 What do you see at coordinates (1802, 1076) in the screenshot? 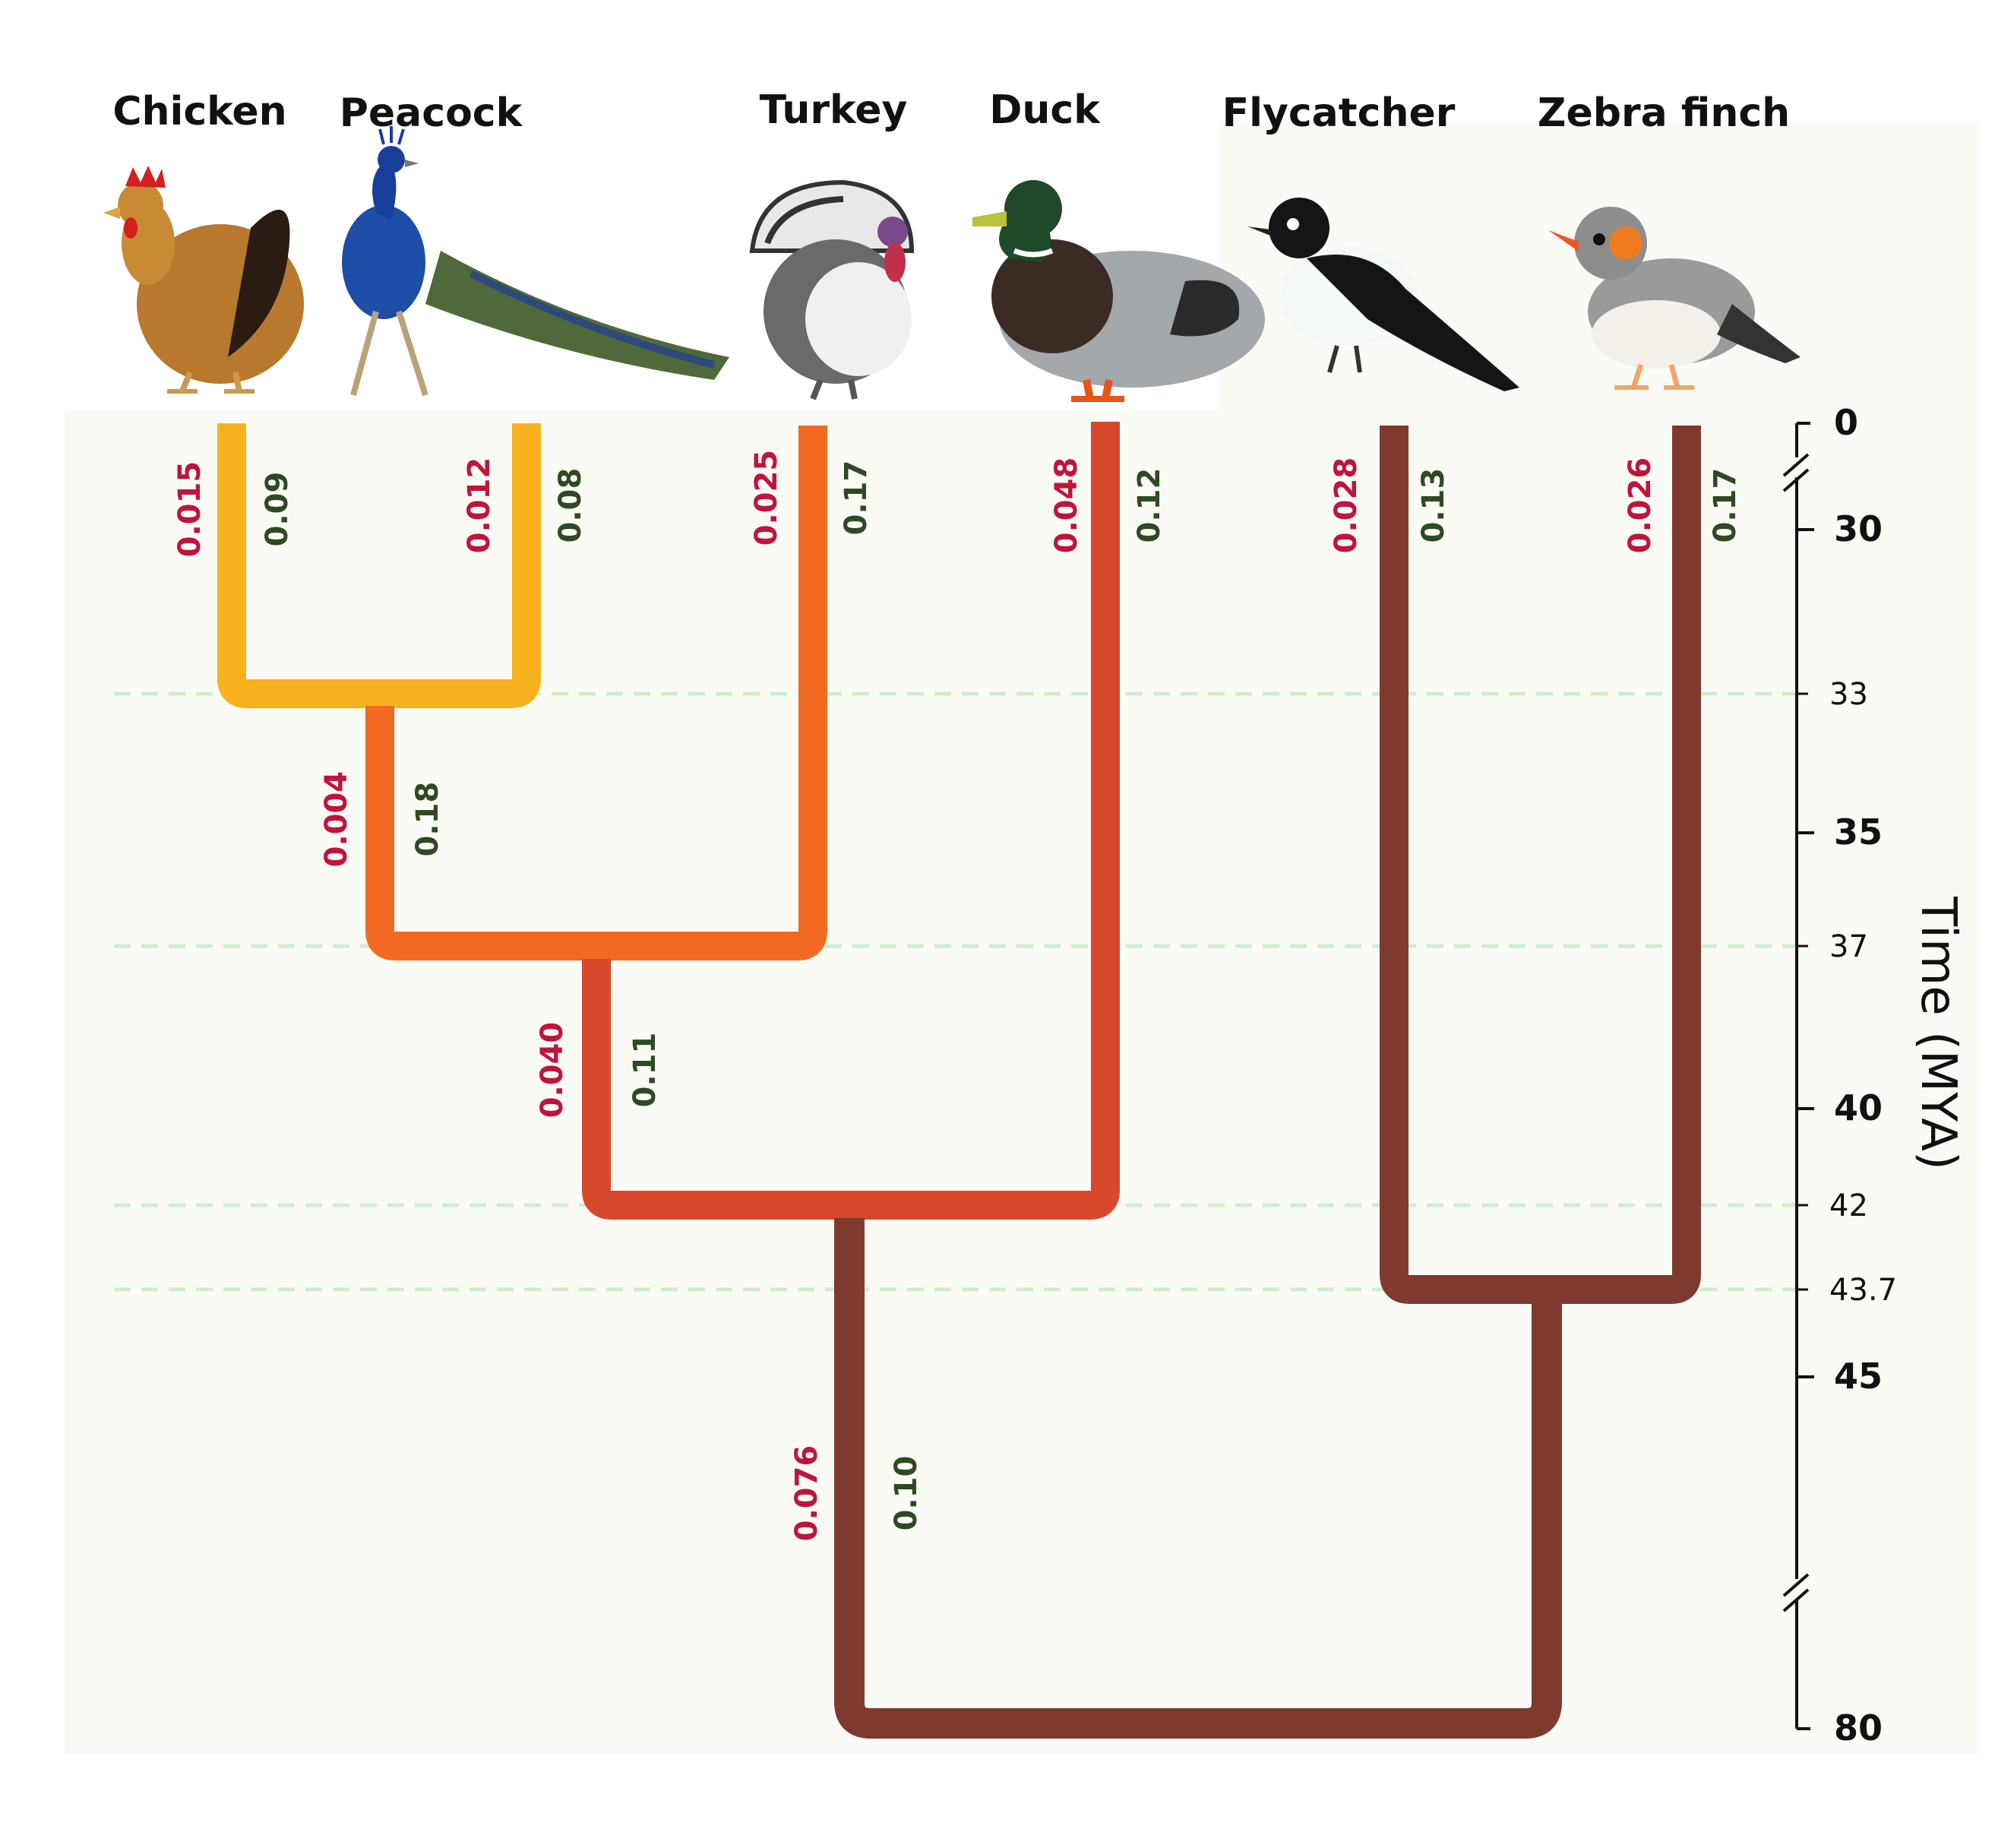
I see `axis-line` at bounding box center [1802, 1076].